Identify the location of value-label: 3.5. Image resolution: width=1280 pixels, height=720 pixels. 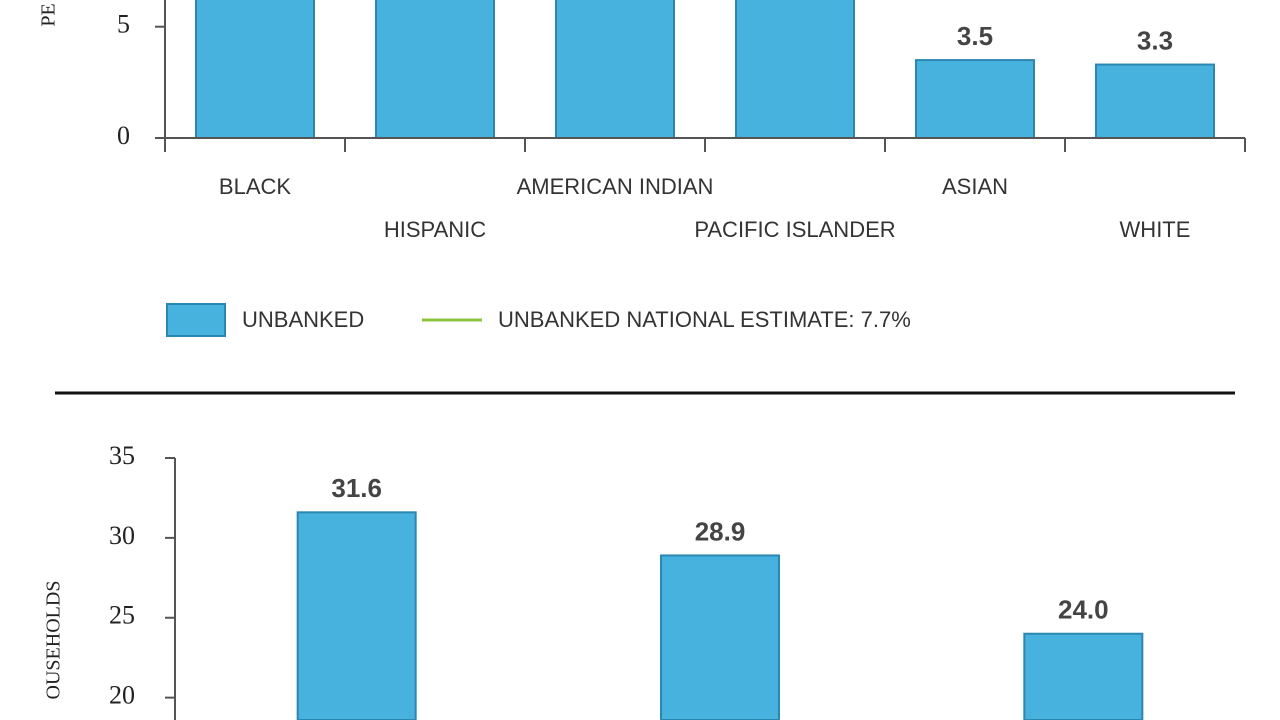
(975, 36).